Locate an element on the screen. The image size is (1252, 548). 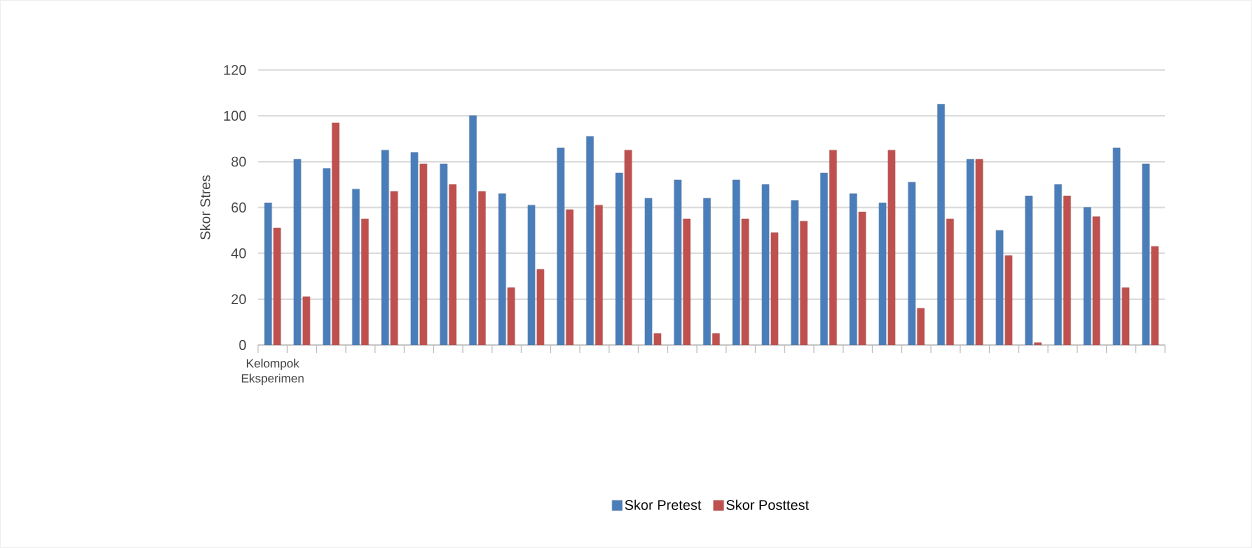
y-tick-label: 120 is located at coordinates (235, 70).